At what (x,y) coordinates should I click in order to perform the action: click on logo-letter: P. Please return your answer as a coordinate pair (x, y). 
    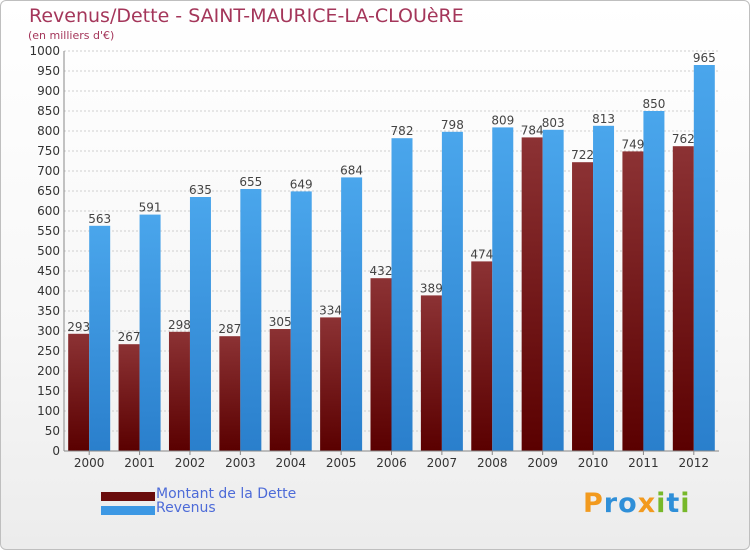
    Looking at the image, I should click on (593, 503).